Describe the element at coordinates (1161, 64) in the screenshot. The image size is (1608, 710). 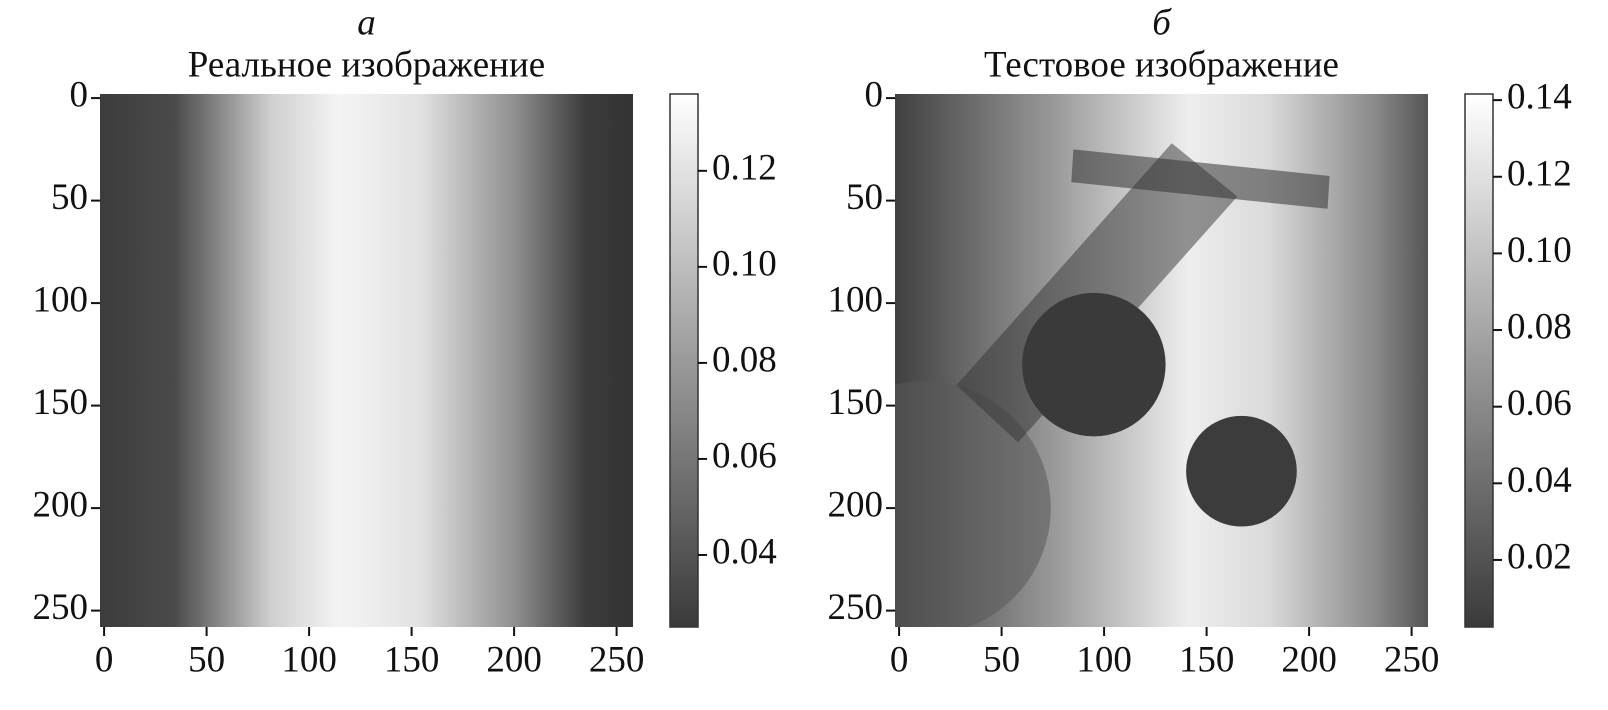
I see `panel-title: Тестовое изображение` at that location.